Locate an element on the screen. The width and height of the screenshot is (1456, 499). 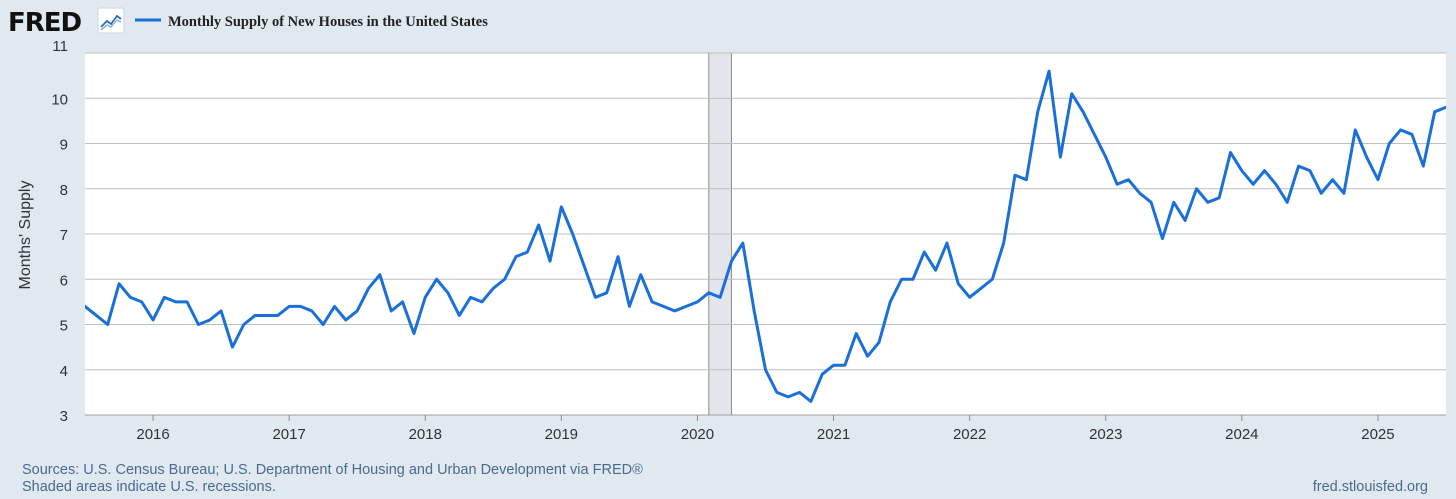
x-tick-label: 2023 is located at coordinates (1105, 434).